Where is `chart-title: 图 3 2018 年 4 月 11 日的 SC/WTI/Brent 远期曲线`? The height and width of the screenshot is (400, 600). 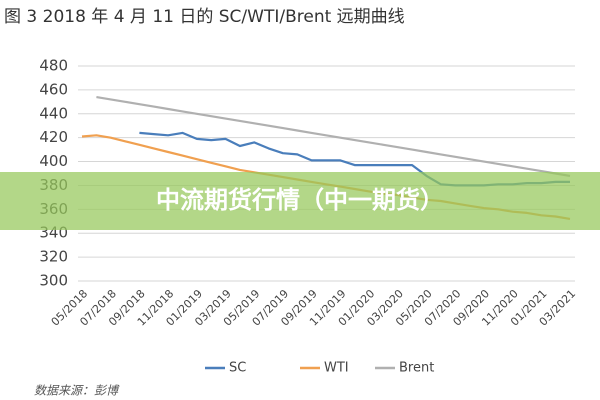 chart-title: 图 3 2018 年 4 月 11 日的 SC/WTI/Brent 远期曲线 is located at coordinates (204, 17).